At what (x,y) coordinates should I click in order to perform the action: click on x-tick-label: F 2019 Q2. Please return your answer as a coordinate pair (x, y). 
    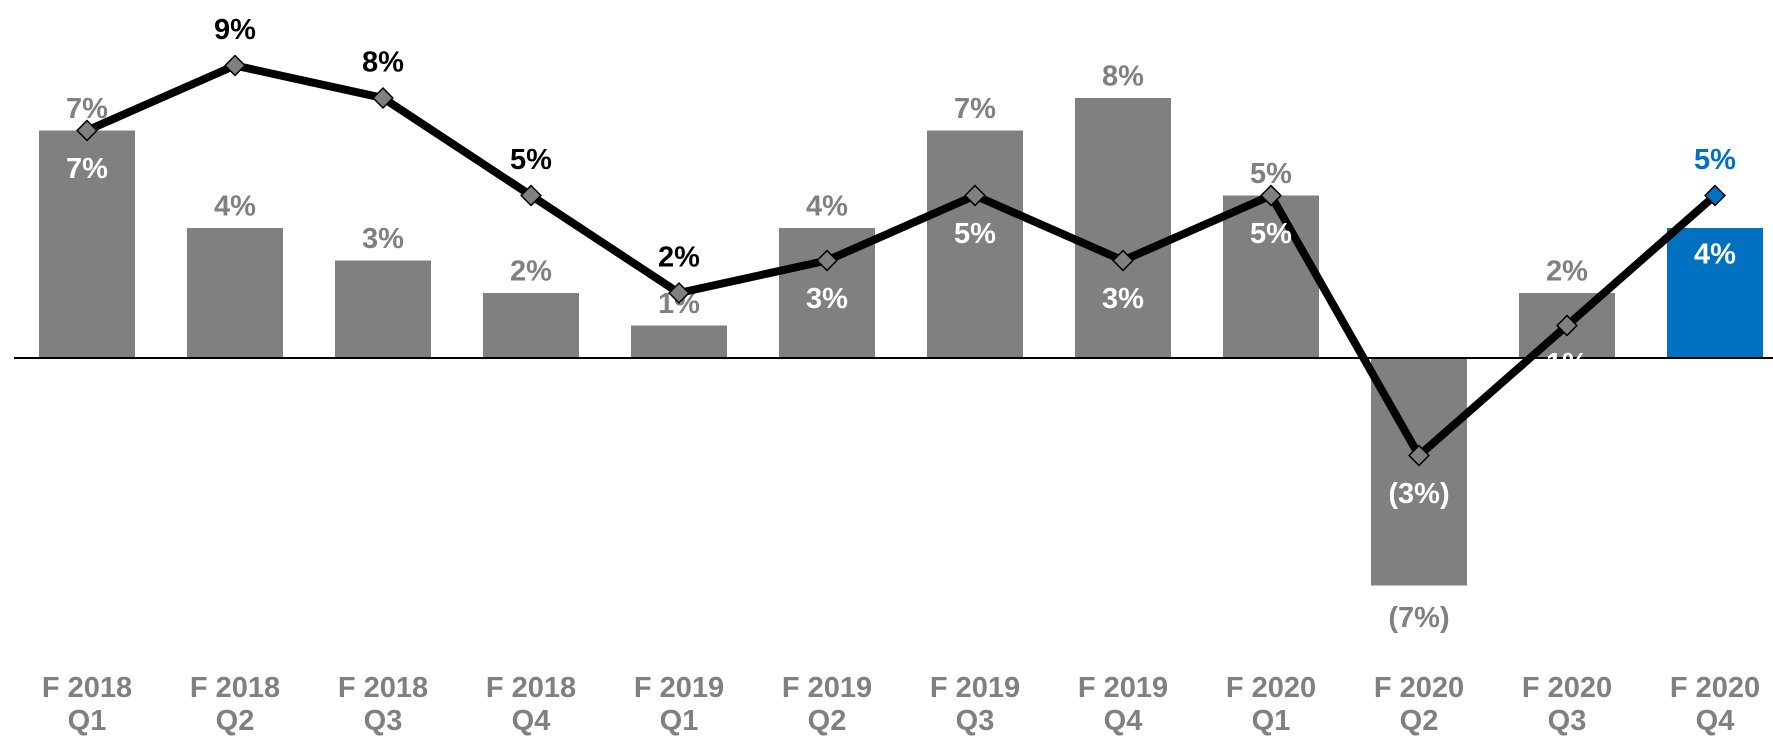
    Looking at the image, I should click on (827, 704).